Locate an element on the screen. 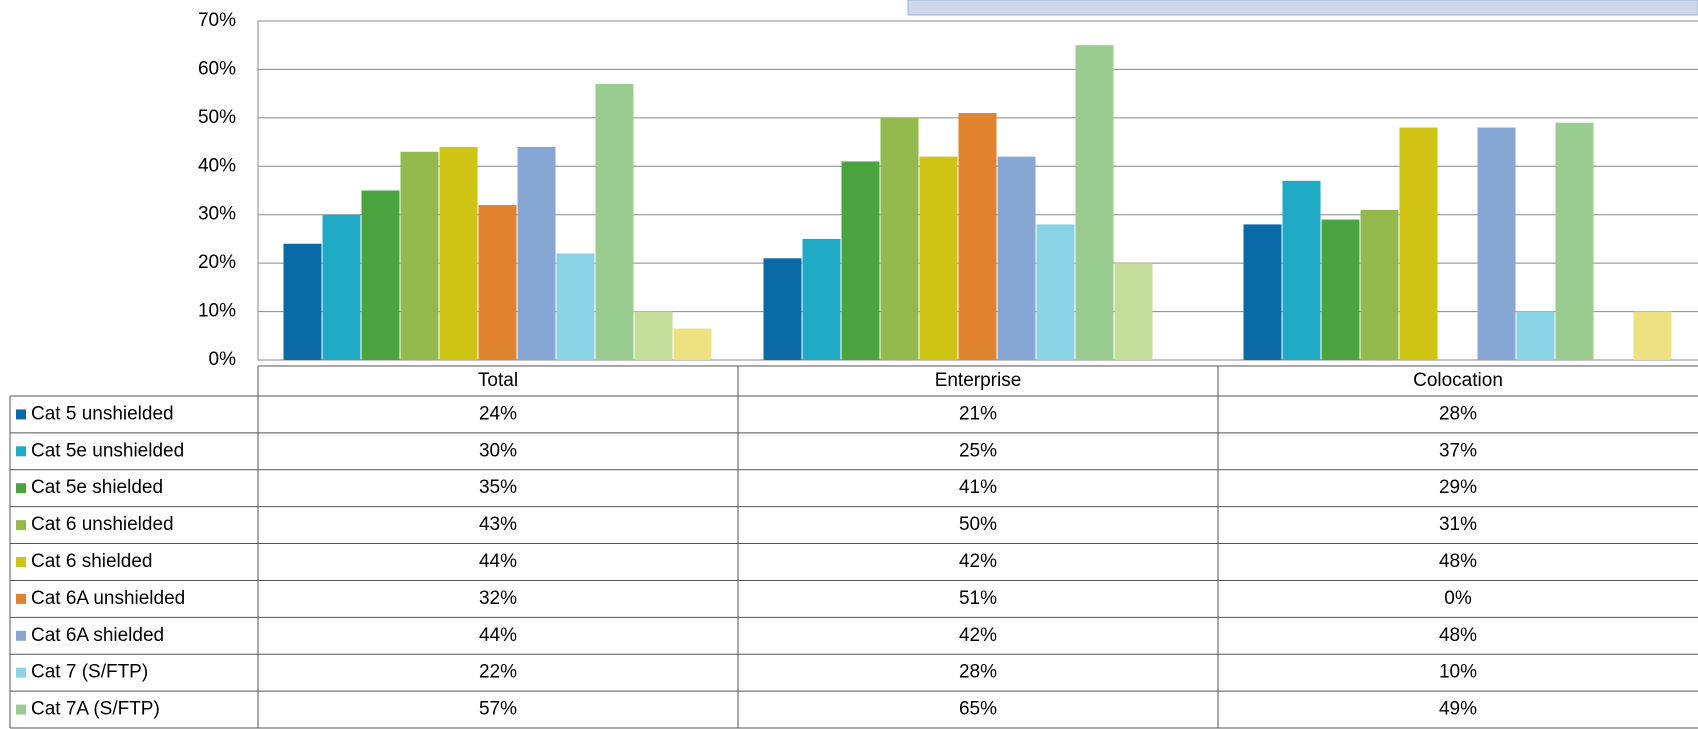 The image size is (1698, 729). table-cell: 31% is located at coordinates (1458, 524).